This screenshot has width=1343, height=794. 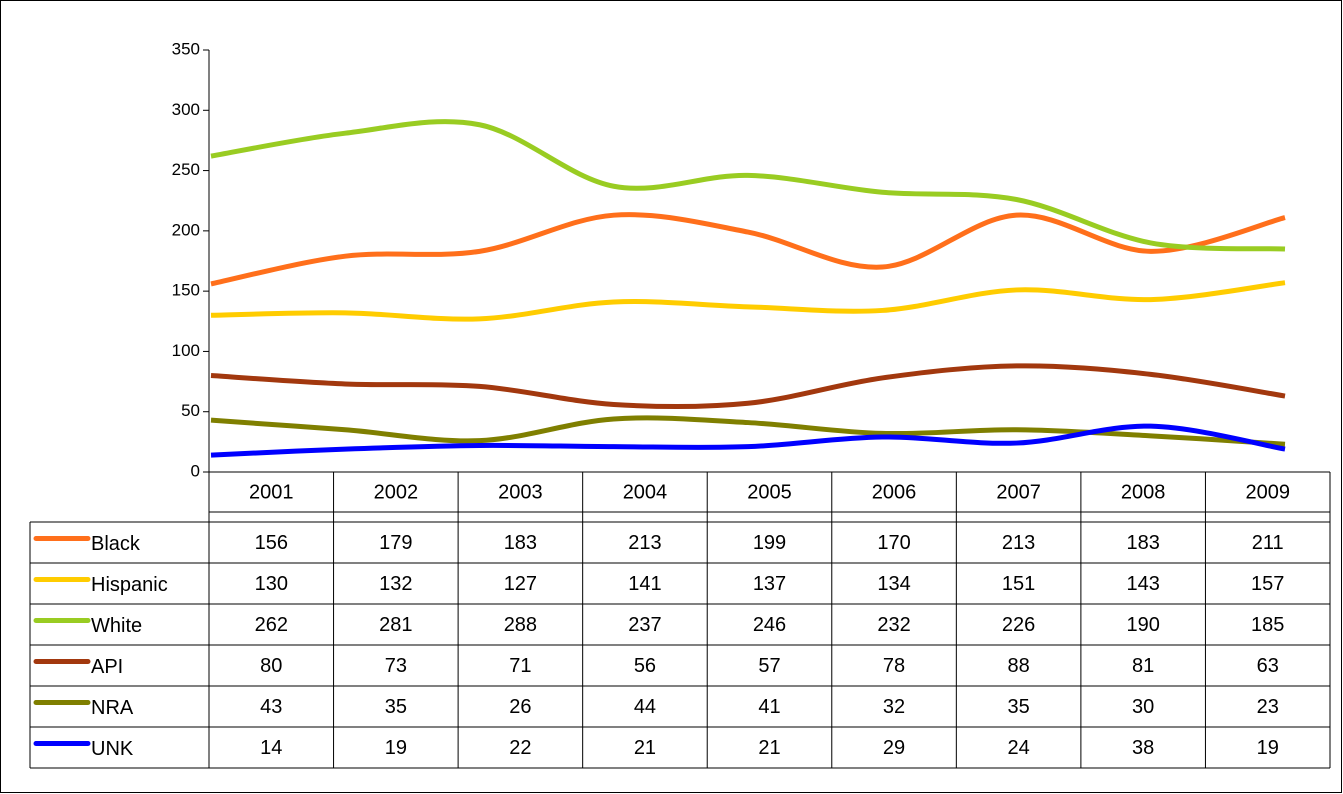 What do you see at coordinates (271, 625) in the screenshot?
I see `table-value: 262` at bounding box center [271, 625].